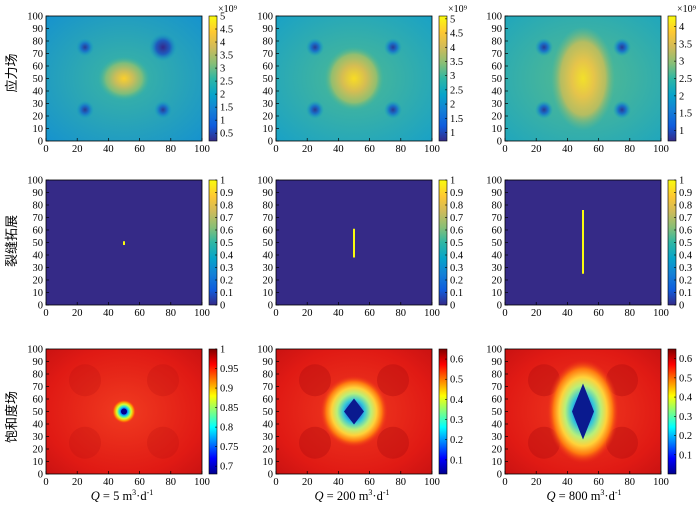 The height and width of the screenshot is (508, 700). I want to click on colorbar-tick-label: 0.1, so click(685, 293).